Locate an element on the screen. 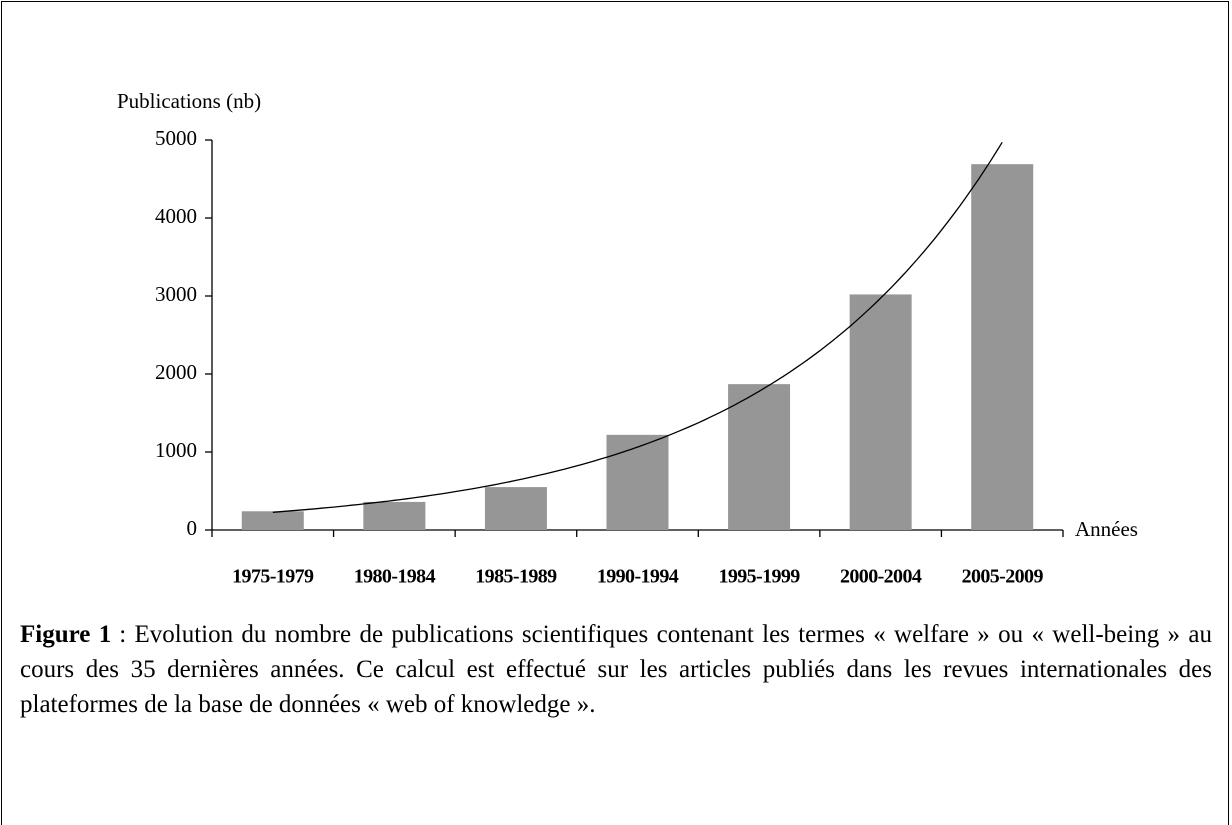  y-tick-label: 1000 is located at coordinates (176, 450).